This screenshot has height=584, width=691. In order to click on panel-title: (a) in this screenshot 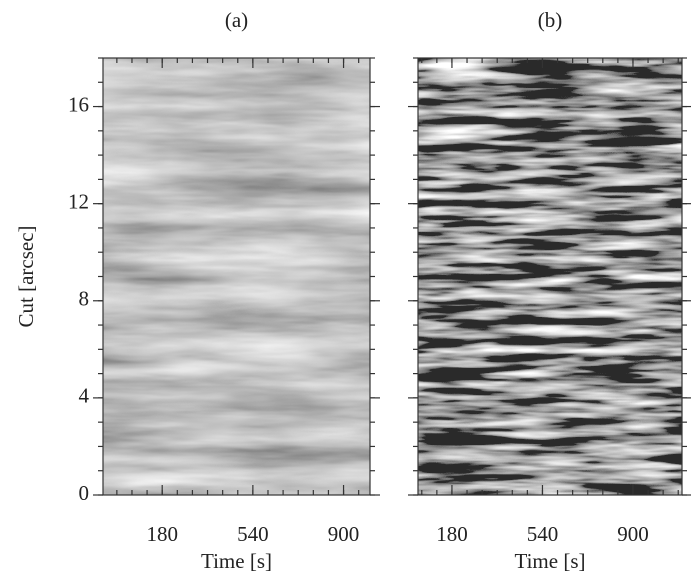, I will do `click(236, 20)`.